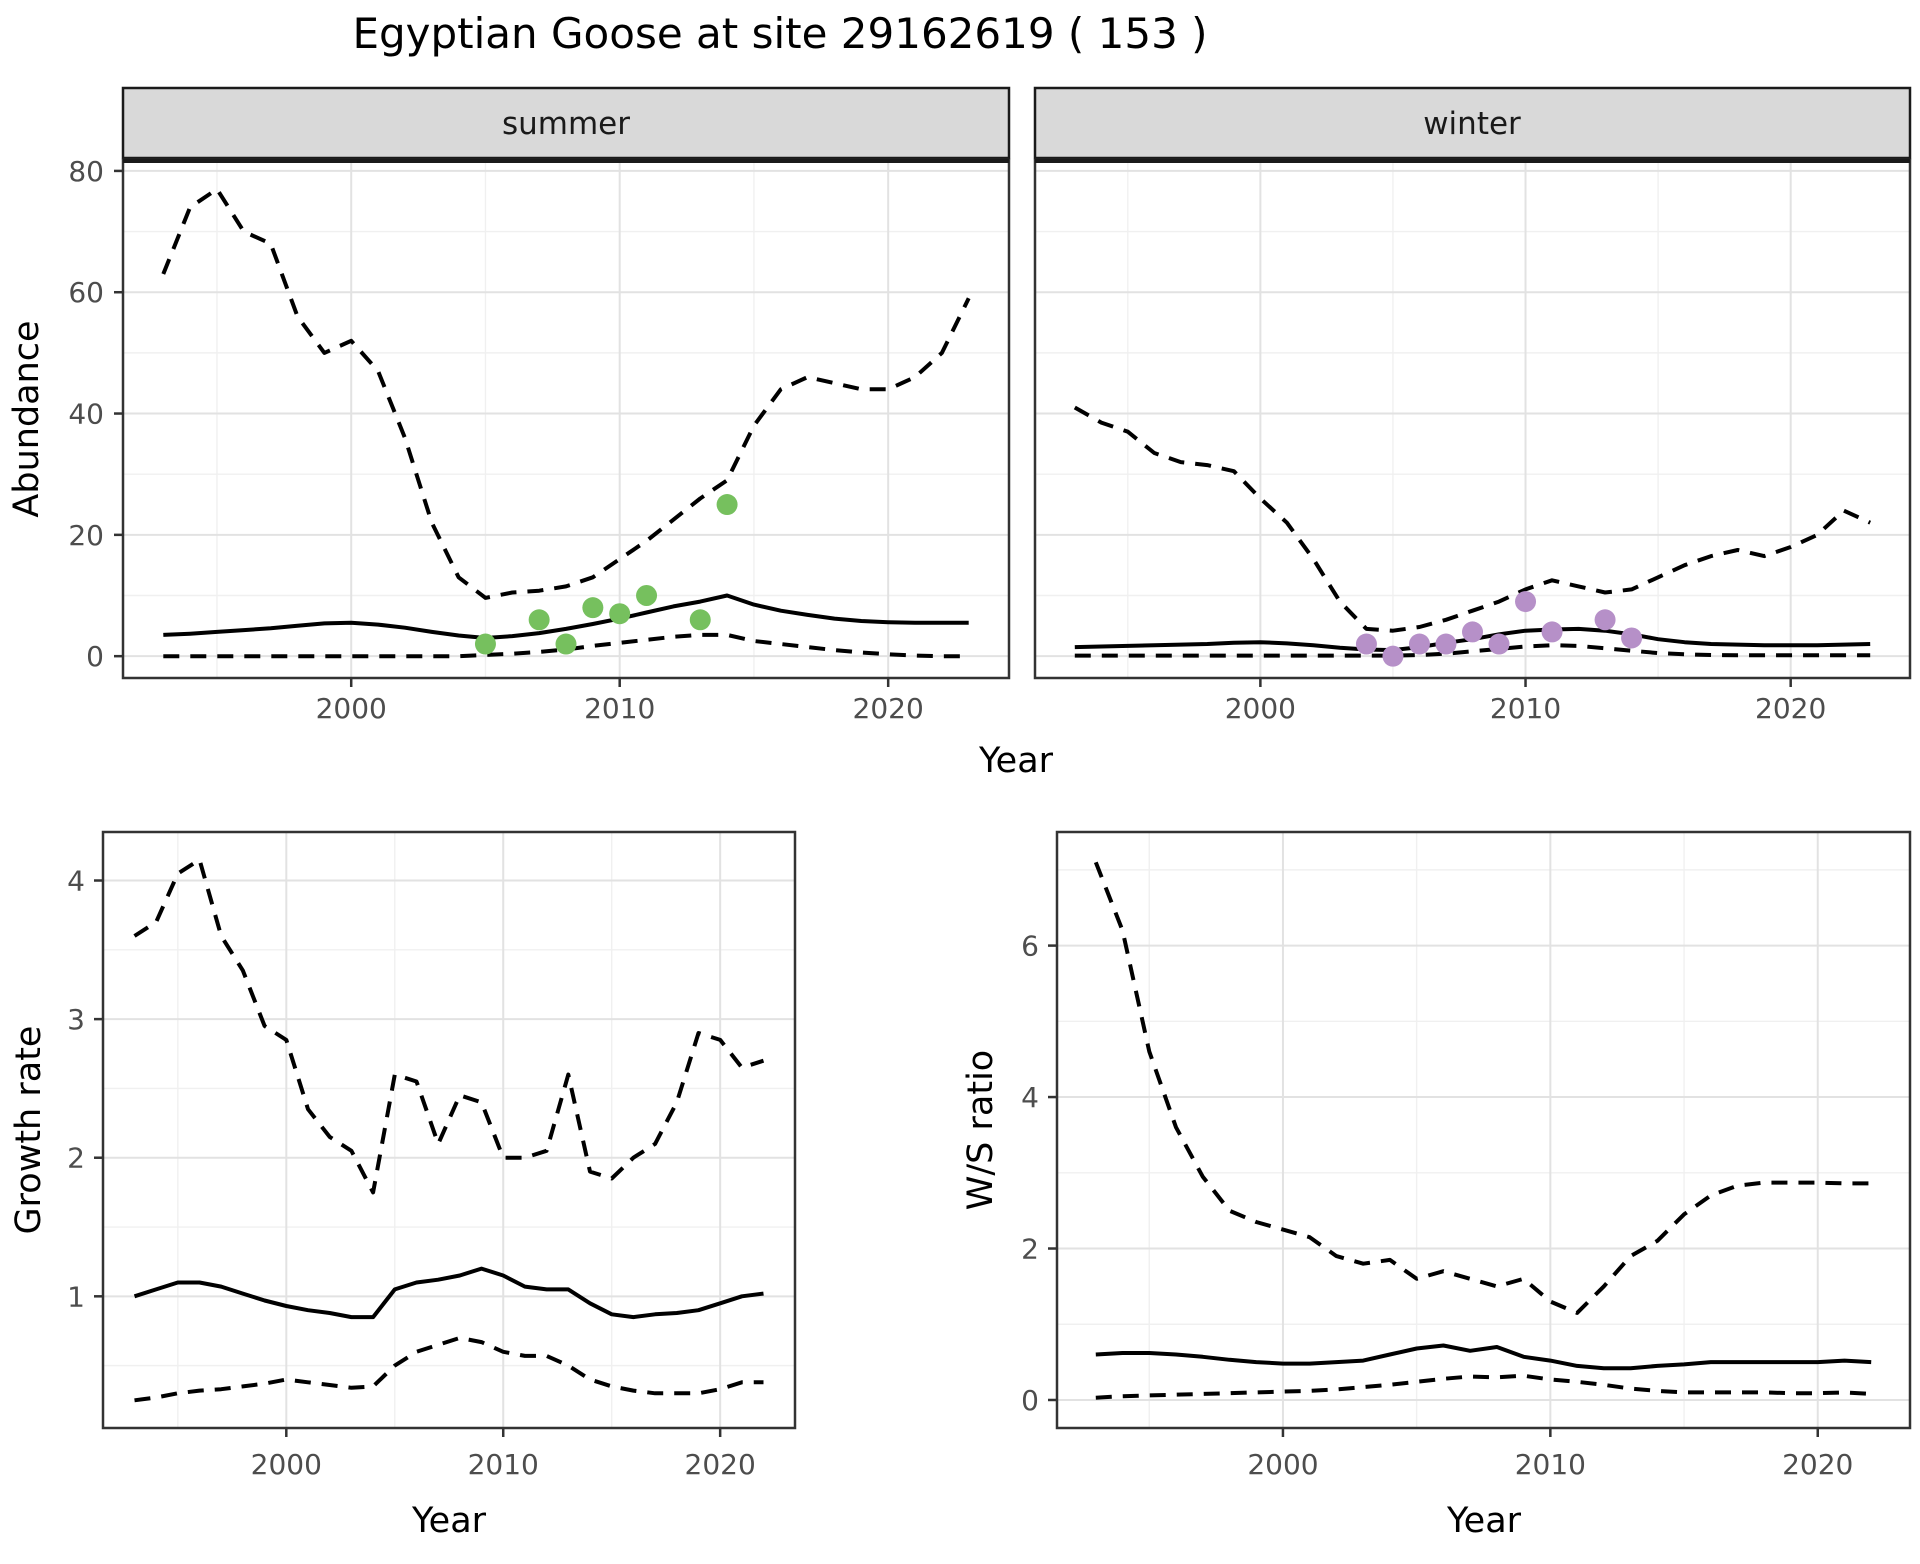  I want to click on ws-axis-title: W/S ratio, so click(981, 1130).